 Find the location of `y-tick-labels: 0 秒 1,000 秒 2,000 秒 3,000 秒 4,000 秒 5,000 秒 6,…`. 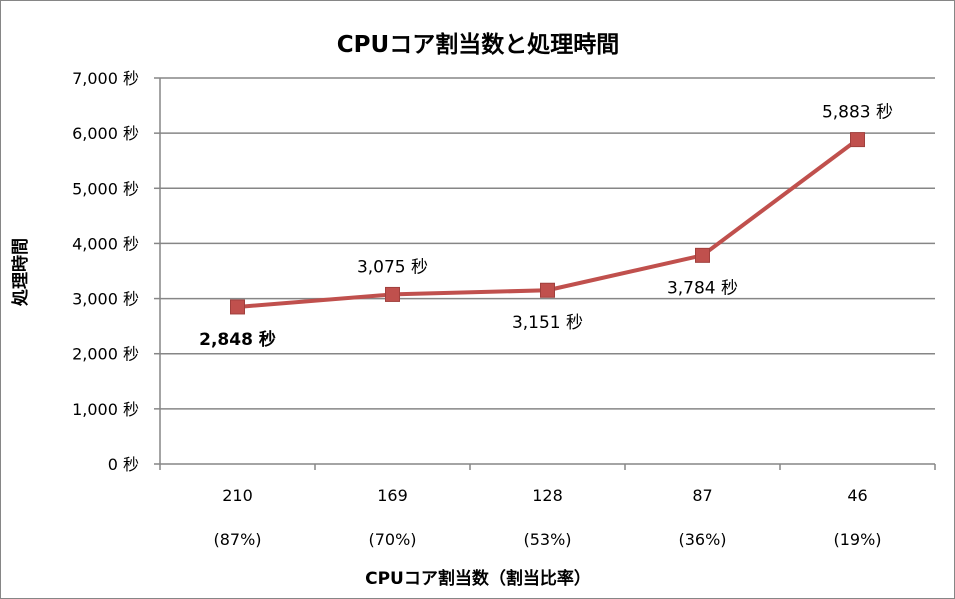

y-tick-labels: 0 秒 1,000 秒 2,000 秒 3,000 秒 4,000 秒 5,000 秒 6,… is located at coordinates (105, 271).